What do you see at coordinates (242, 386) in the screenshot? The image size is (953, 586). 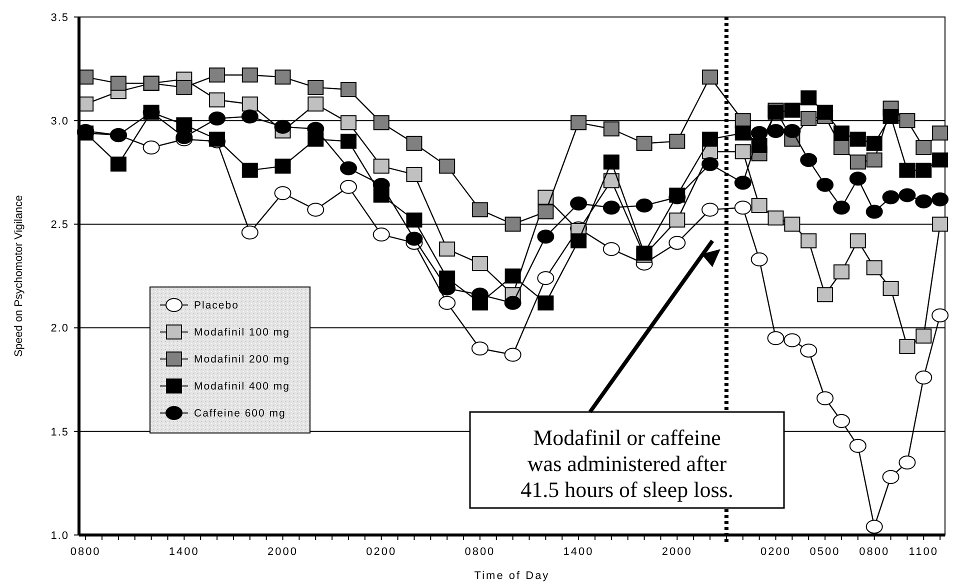 I see `legend-label: Modafinil 400 mg` at bounding box center [242, 386].